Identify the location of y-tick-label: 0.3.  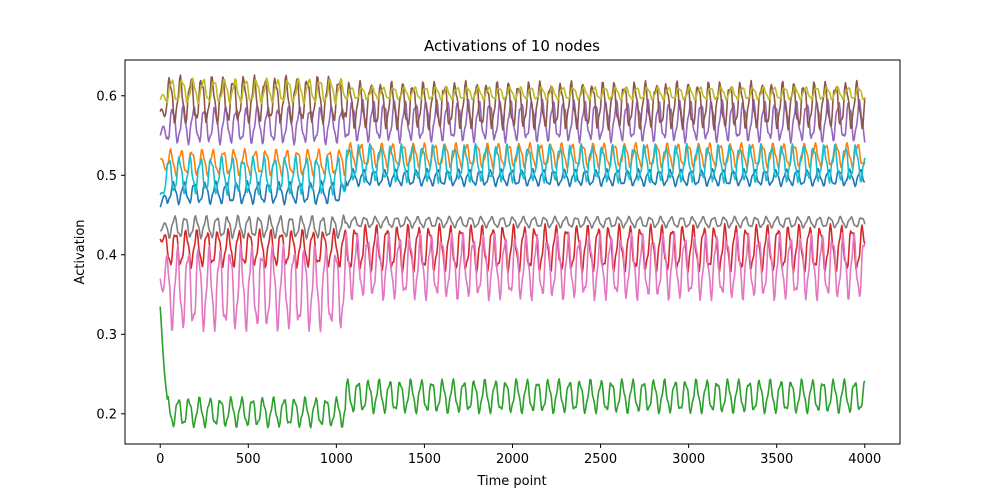
(106, 335).